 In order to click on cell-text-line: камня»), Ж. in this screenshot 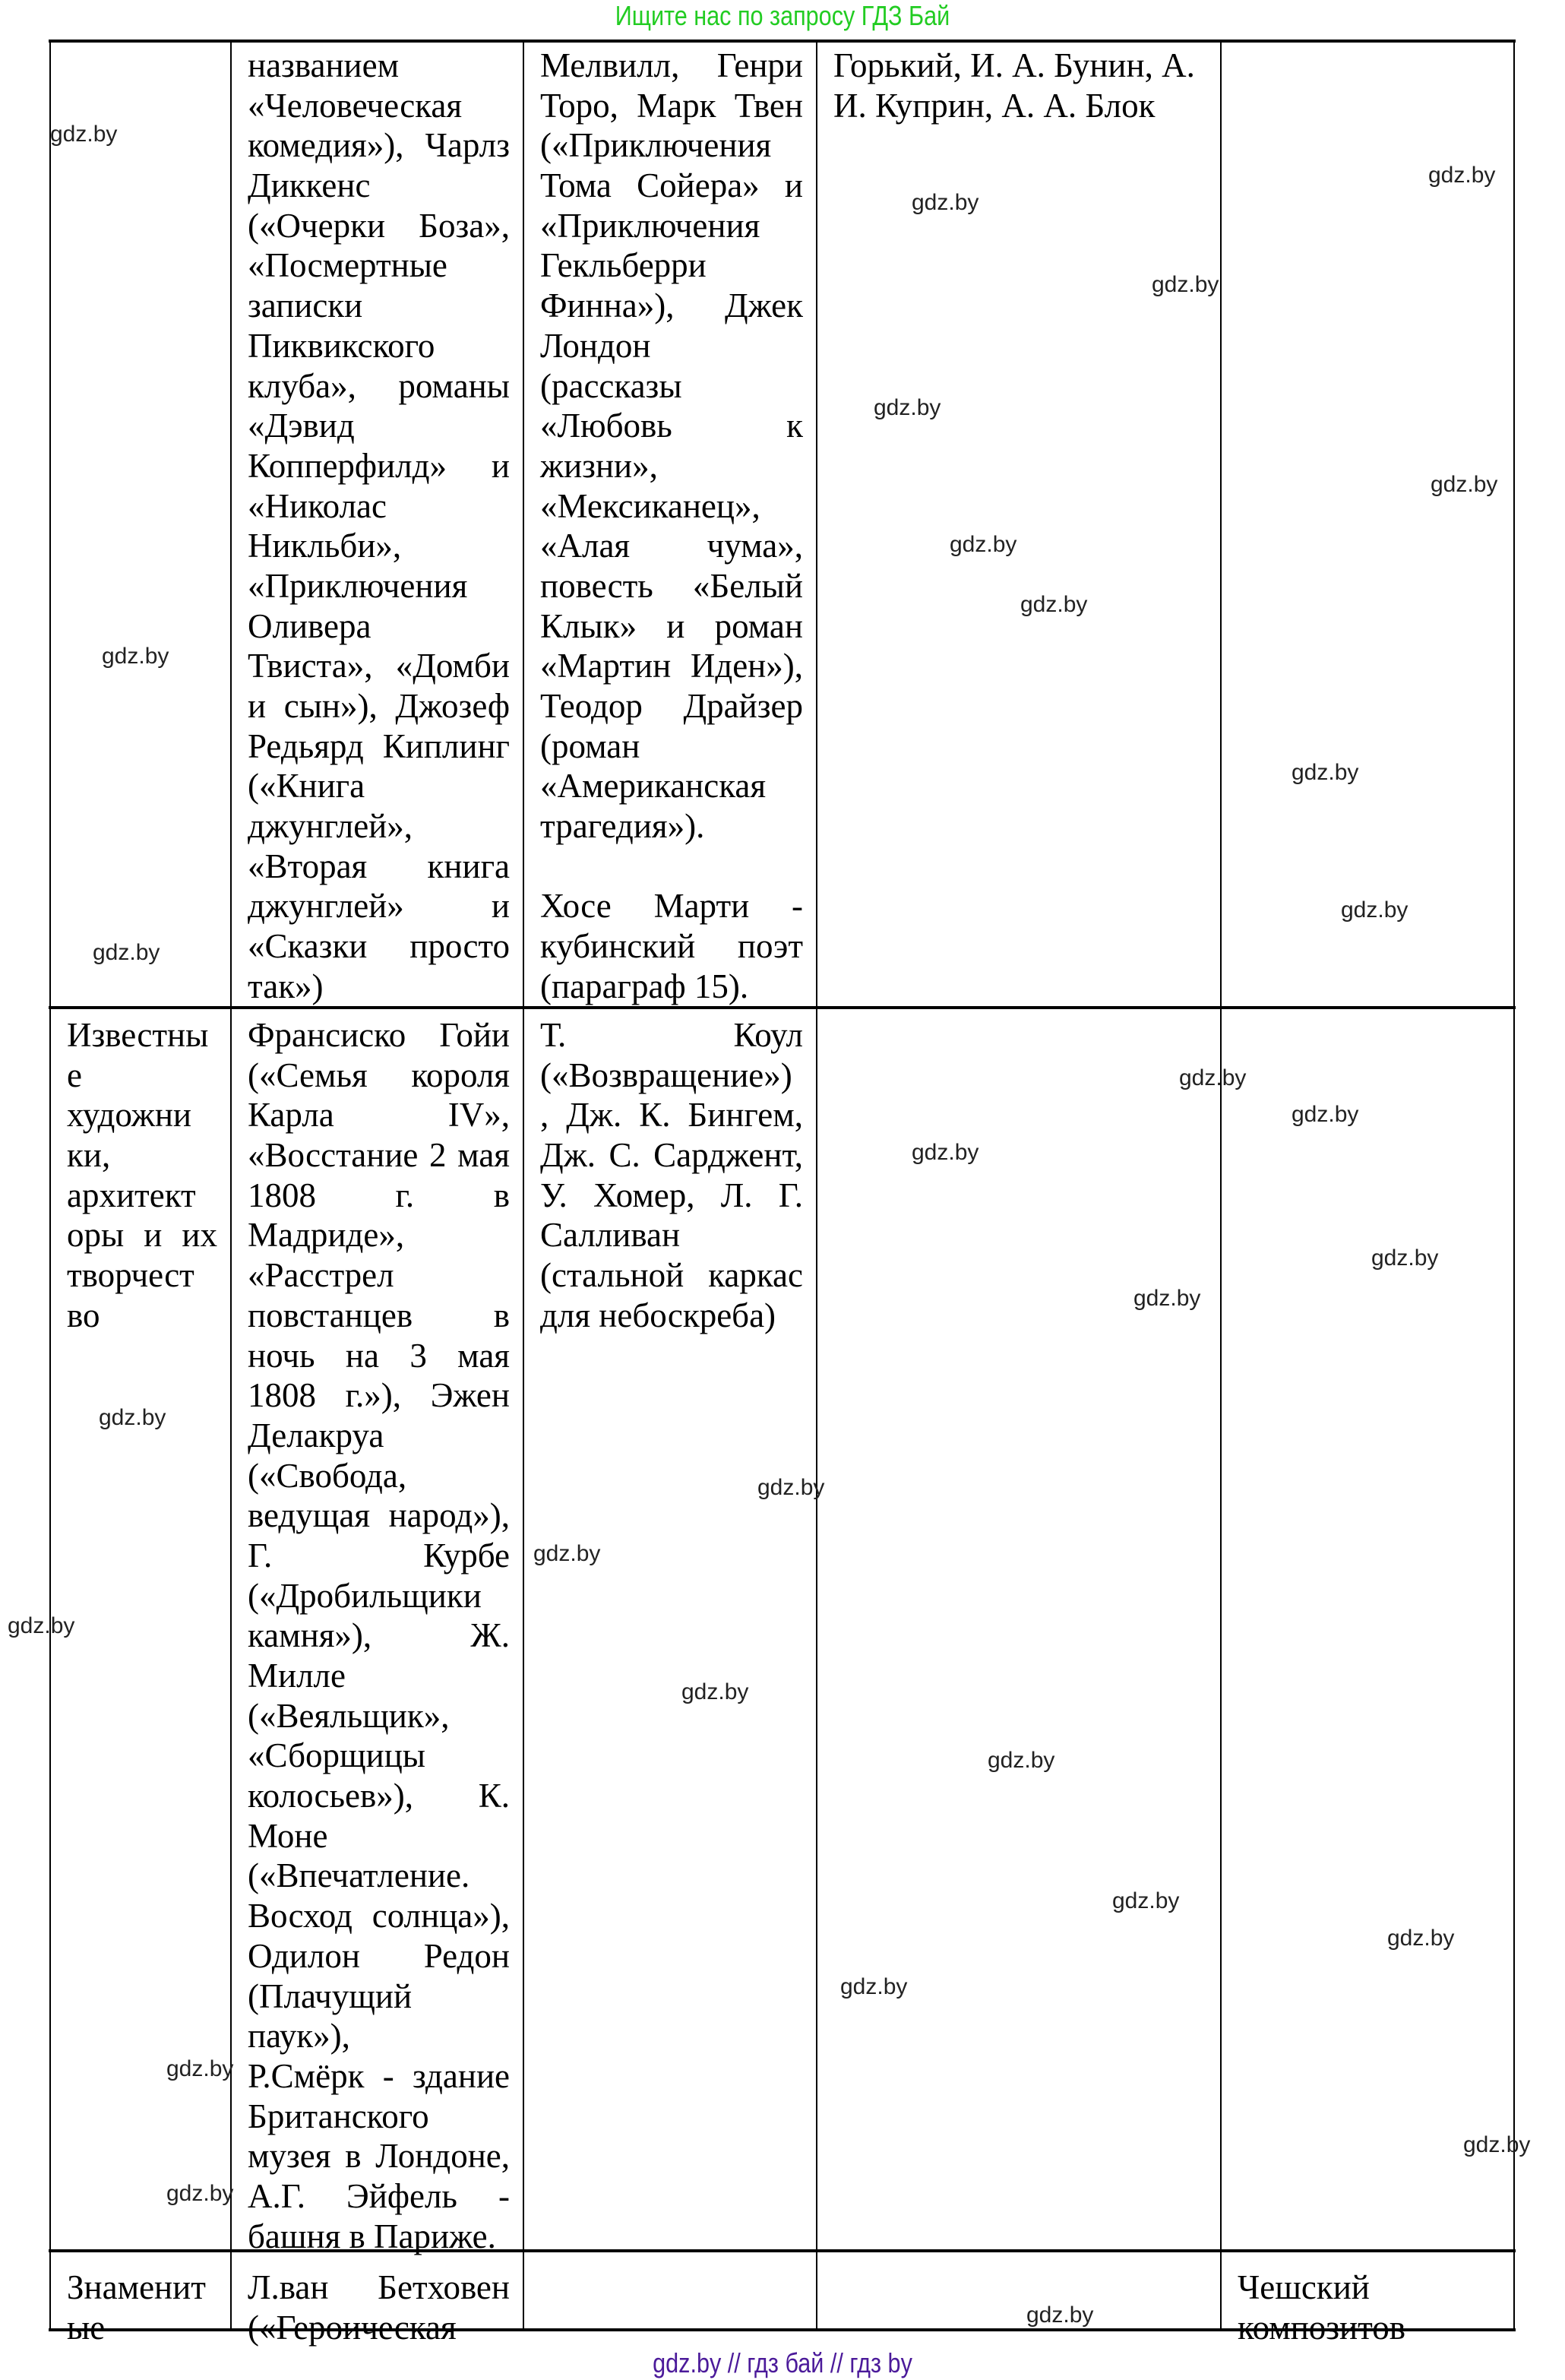, I will do `click(379, 1635)`.